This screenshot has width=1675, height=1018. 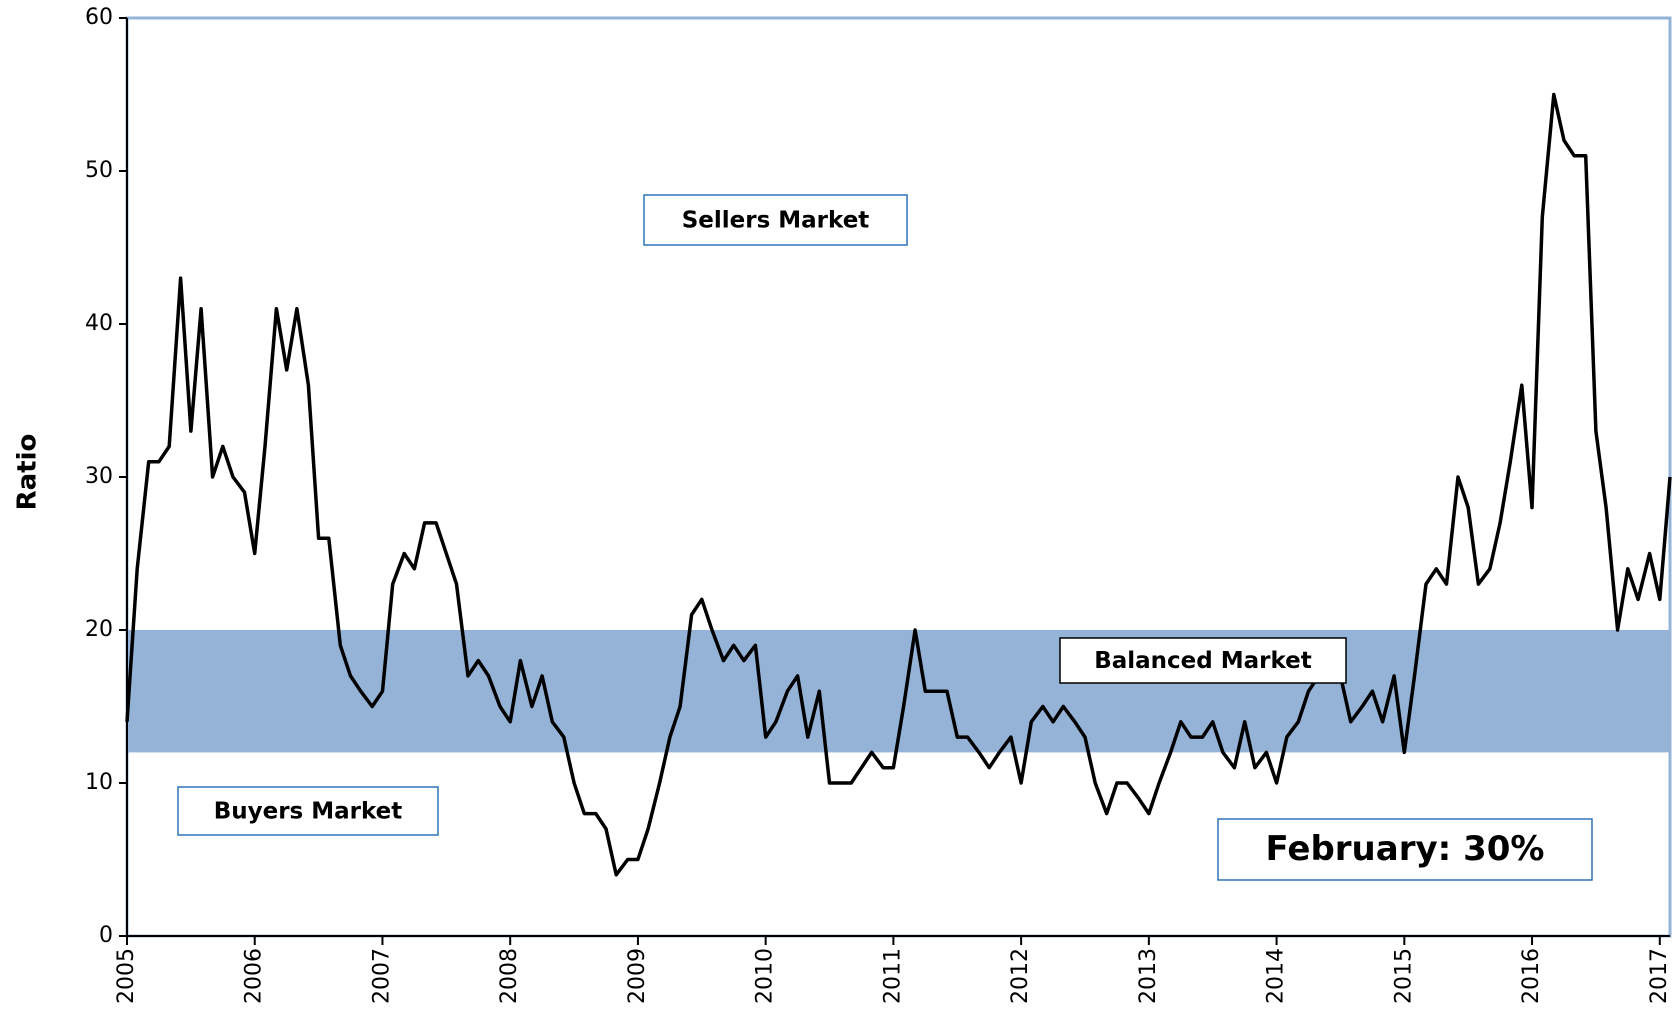 I want to click on x-tick-label: 2016, so click(x=1531, y=976).